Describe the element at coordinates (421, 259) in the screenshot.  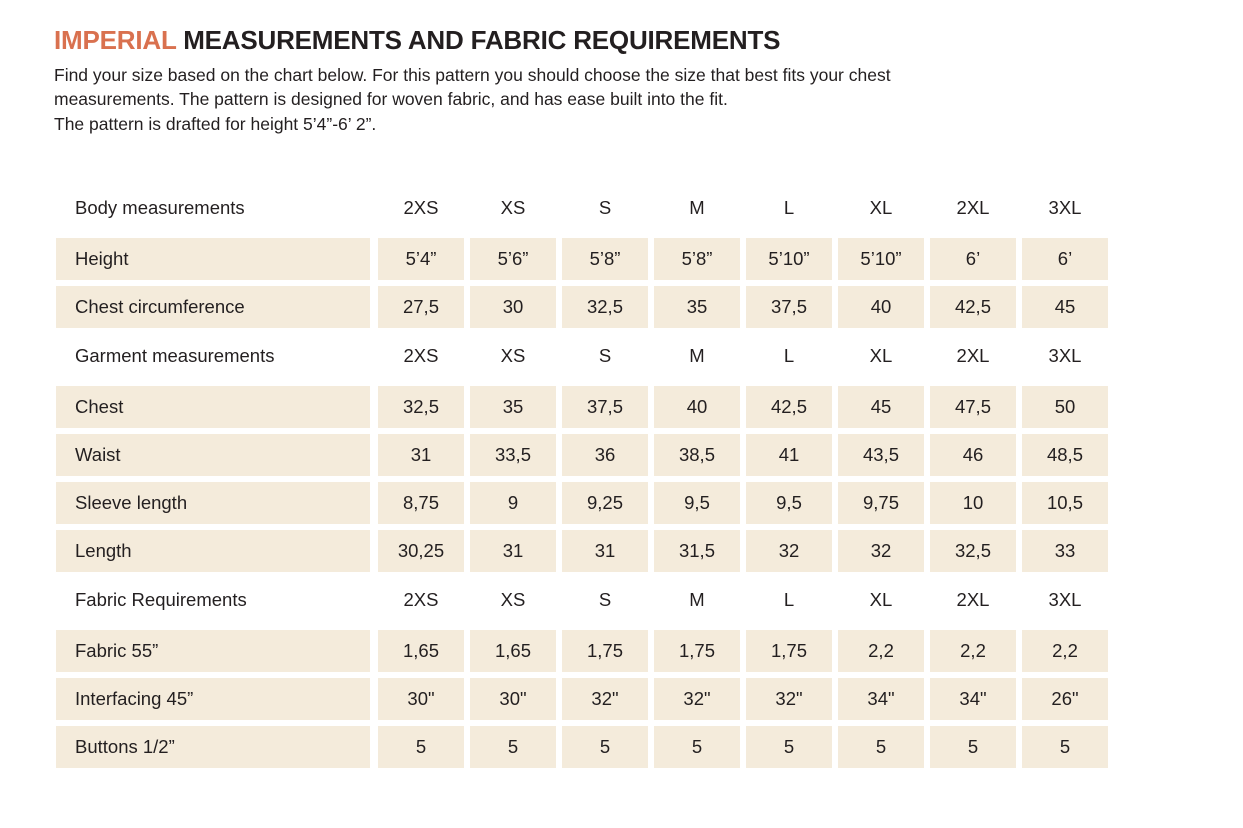
I see `value-cell: 5’4”` at that location.